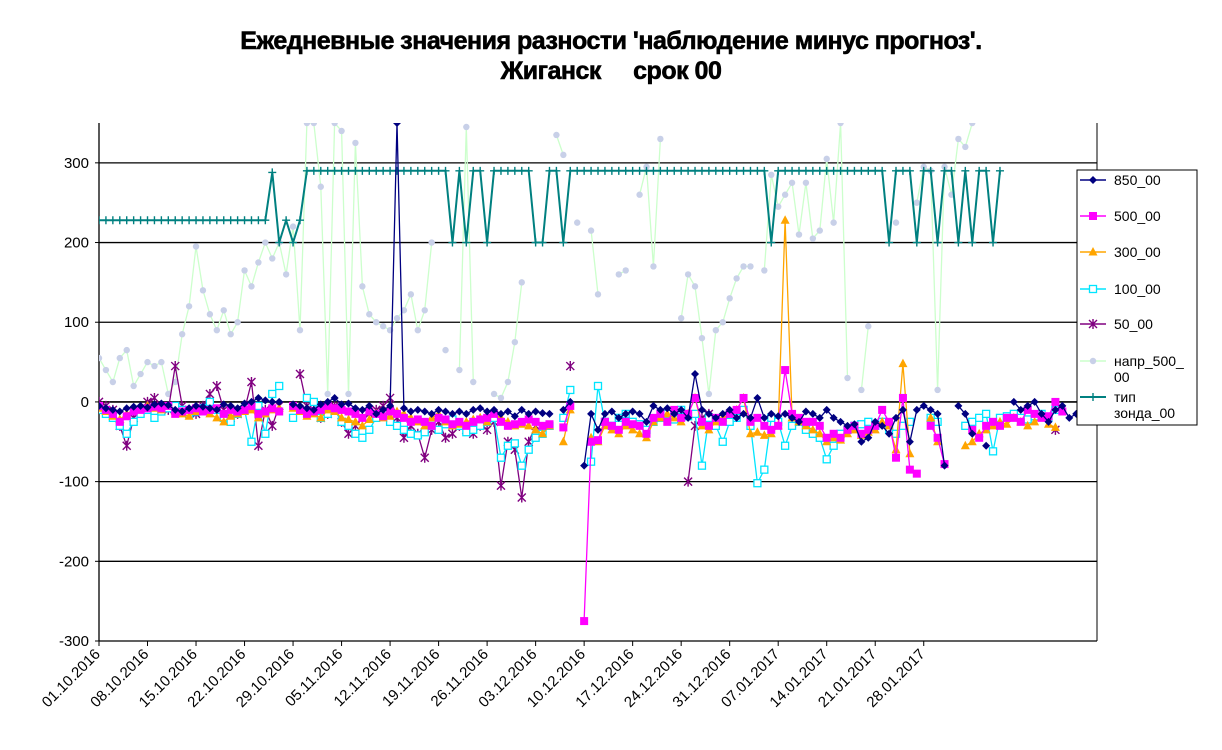 The width and height of the screenshot is (1222, 750). Describe the element at coordinates (1149, 369) in the screenshot. I see `legend-label: напр_500_ 00` at that location.